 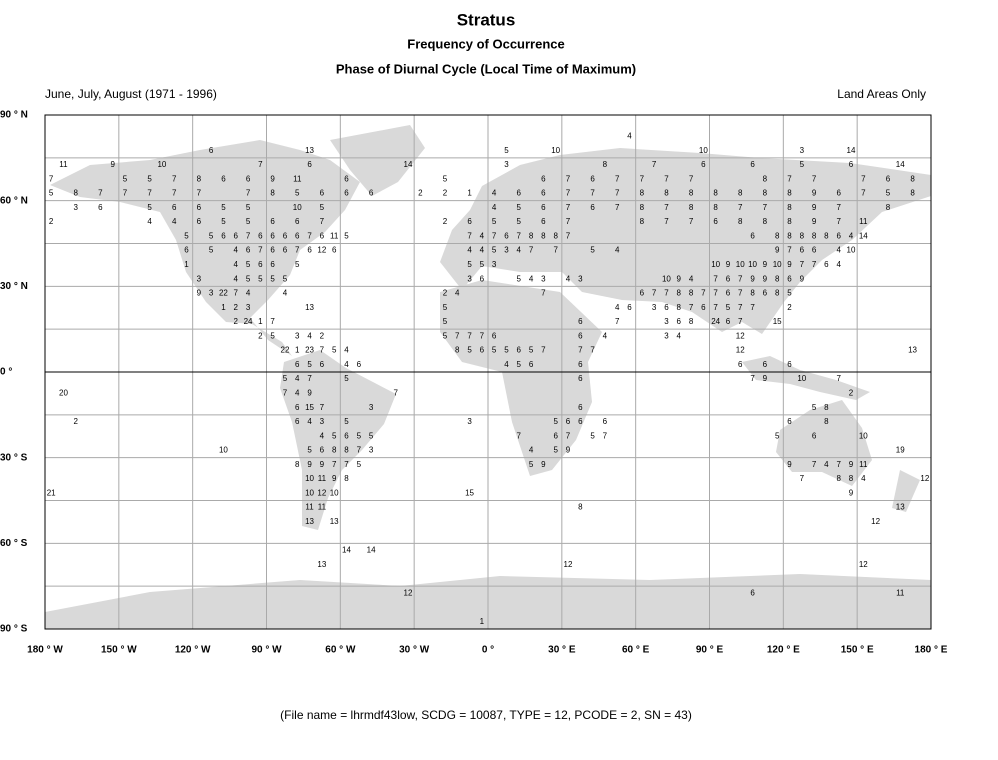 What do you see at coordinates (6, 372) in the screenshot?
I see `y-tick-label: 0 °` at bounding box center [6, 372].